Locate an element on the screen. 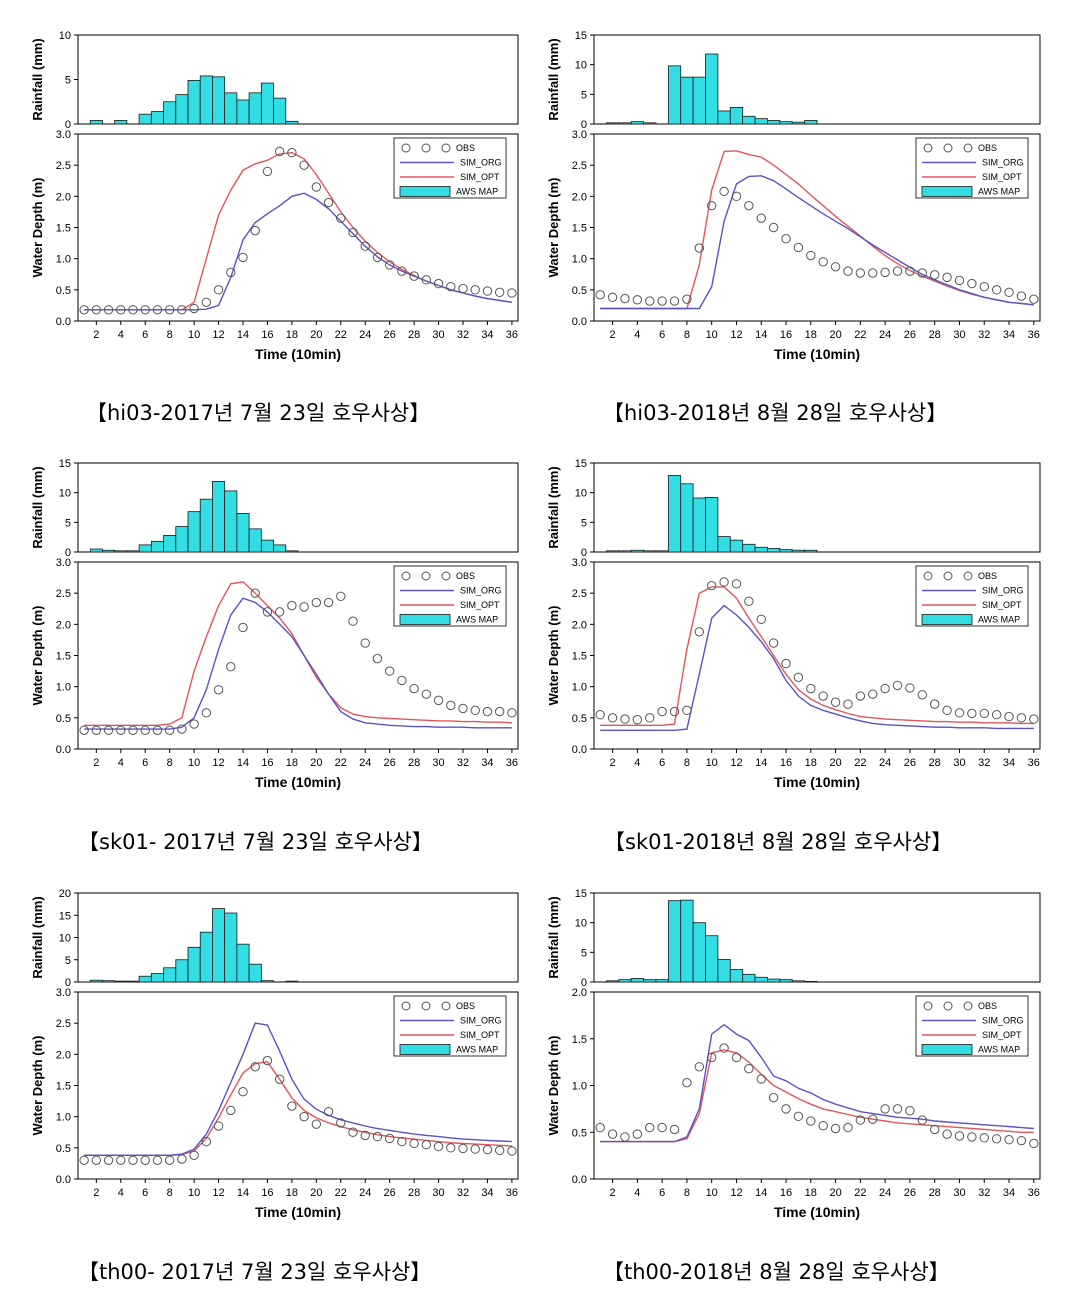 The height and width of the screenshot is (1296, 1072). xtick-label: 6 is located at coordinates (145, 335).